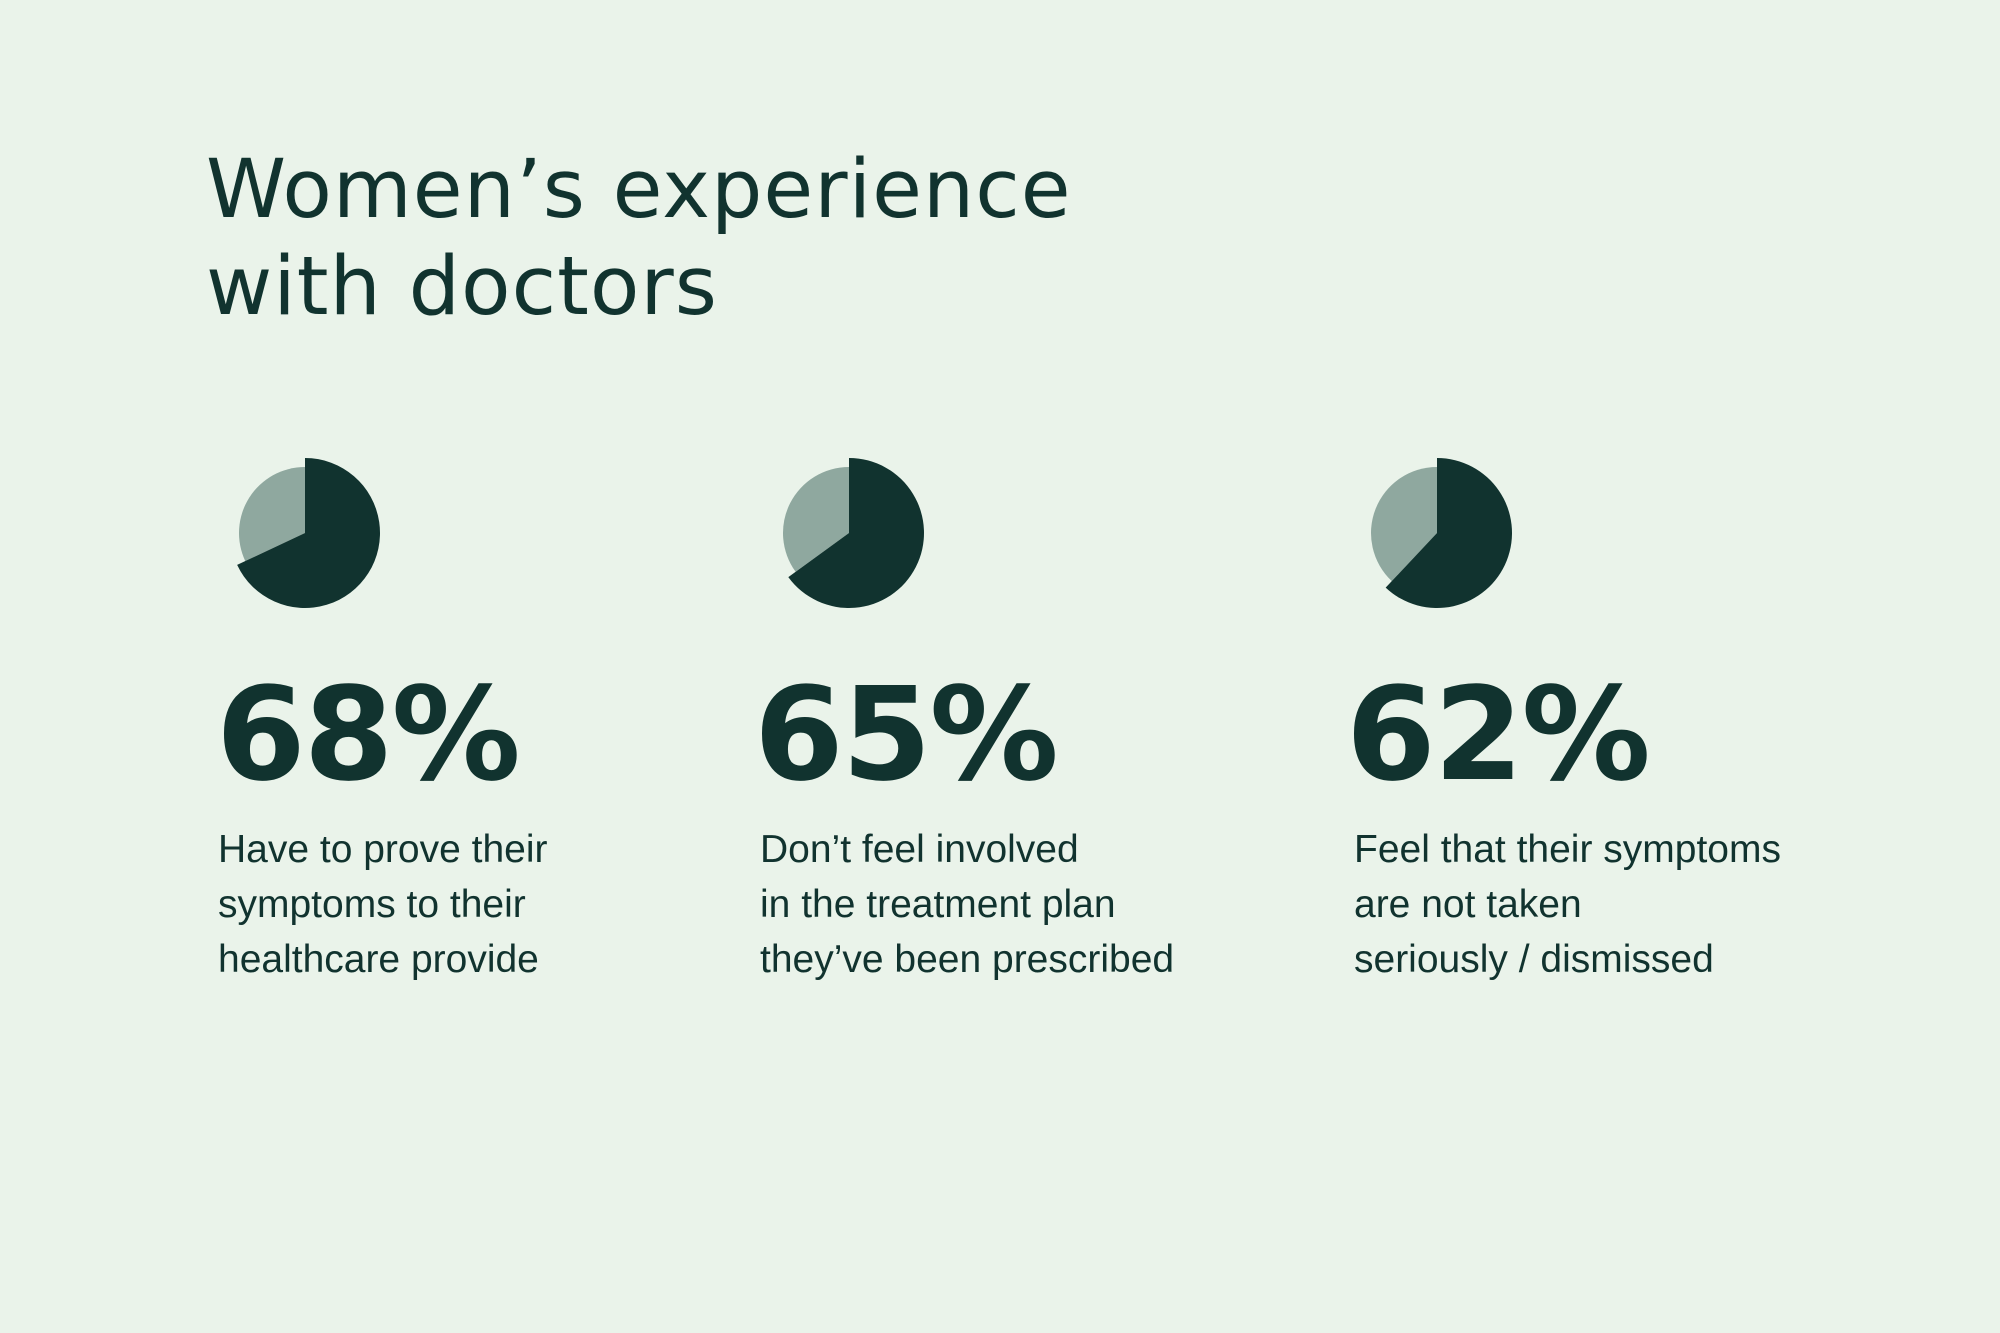 The image size is (2000, 1333). I want to click on chart-title: Women’s experience with doctors, so click(706, 239).